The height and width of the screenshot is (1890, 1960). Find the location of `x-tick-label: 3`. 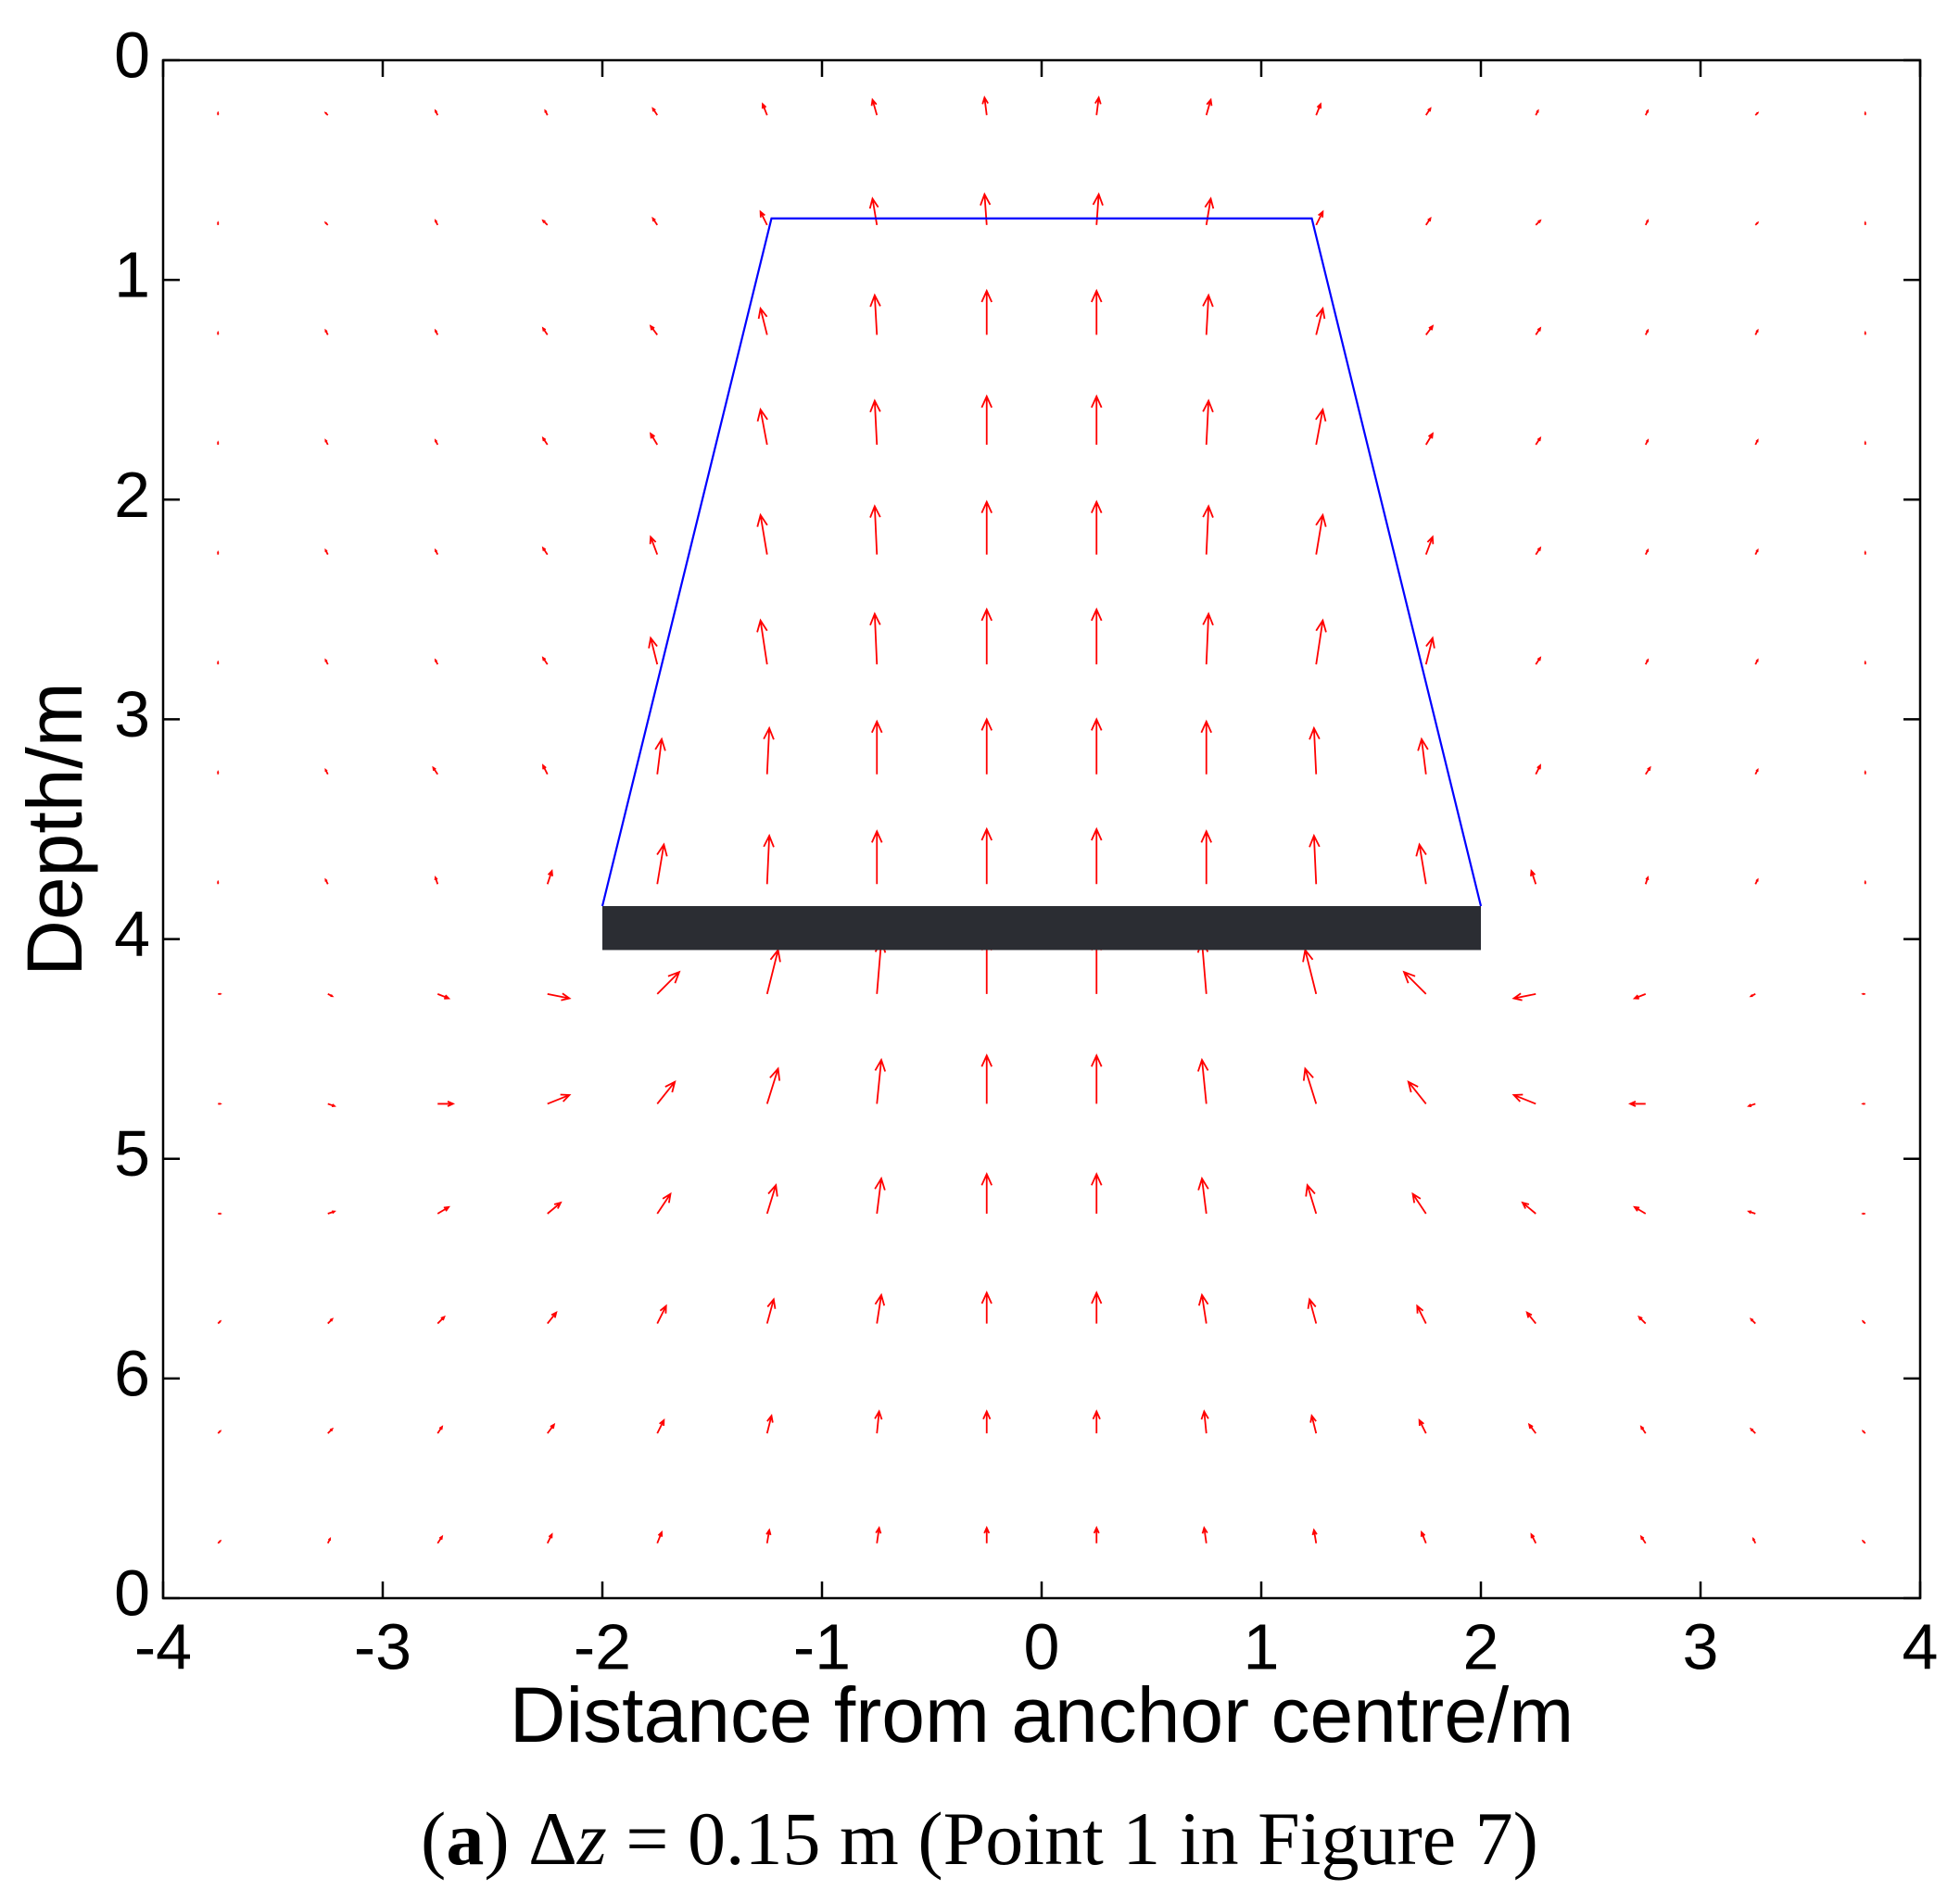

x-tick-label: 3 is located at coordinates (1701, 1646).